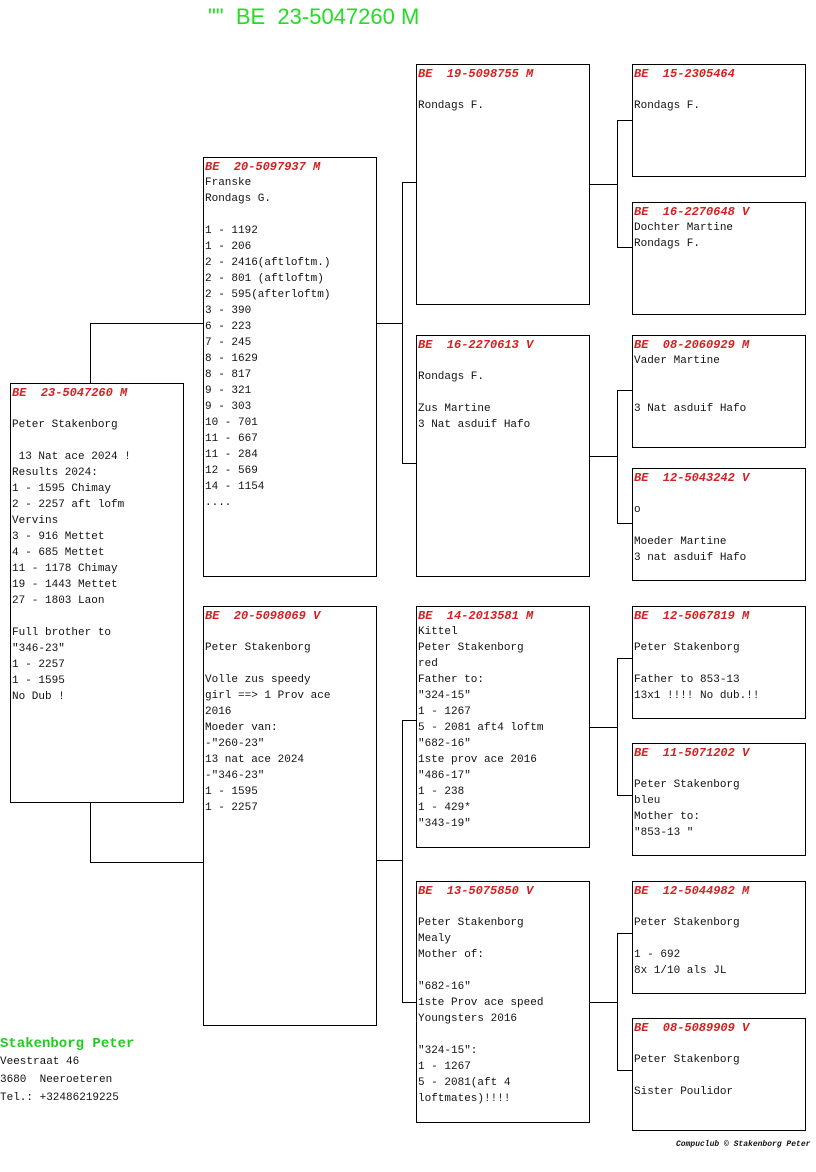 Image resolution: width=816 pixels, height=1172 pixels. I want to click on owner-name: Stakenborg Peter, so click(67, 1044).